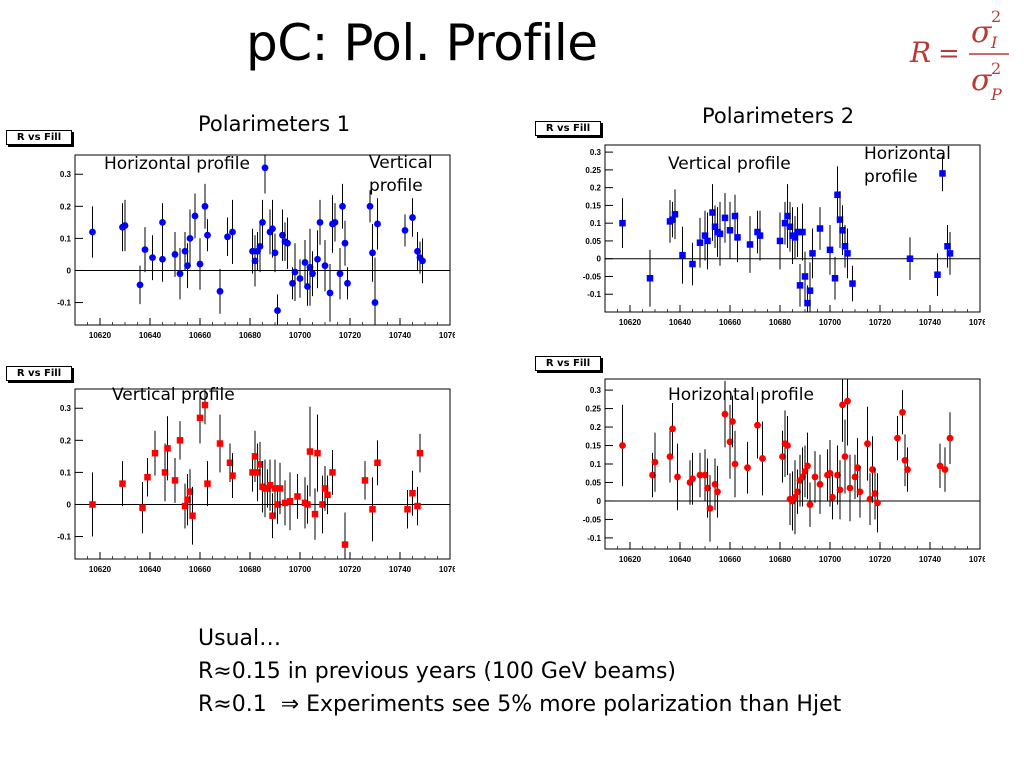  Describe the element at coordinates (680, 322) in the screenshot. I see `x-tick-label: 10640` at that location.